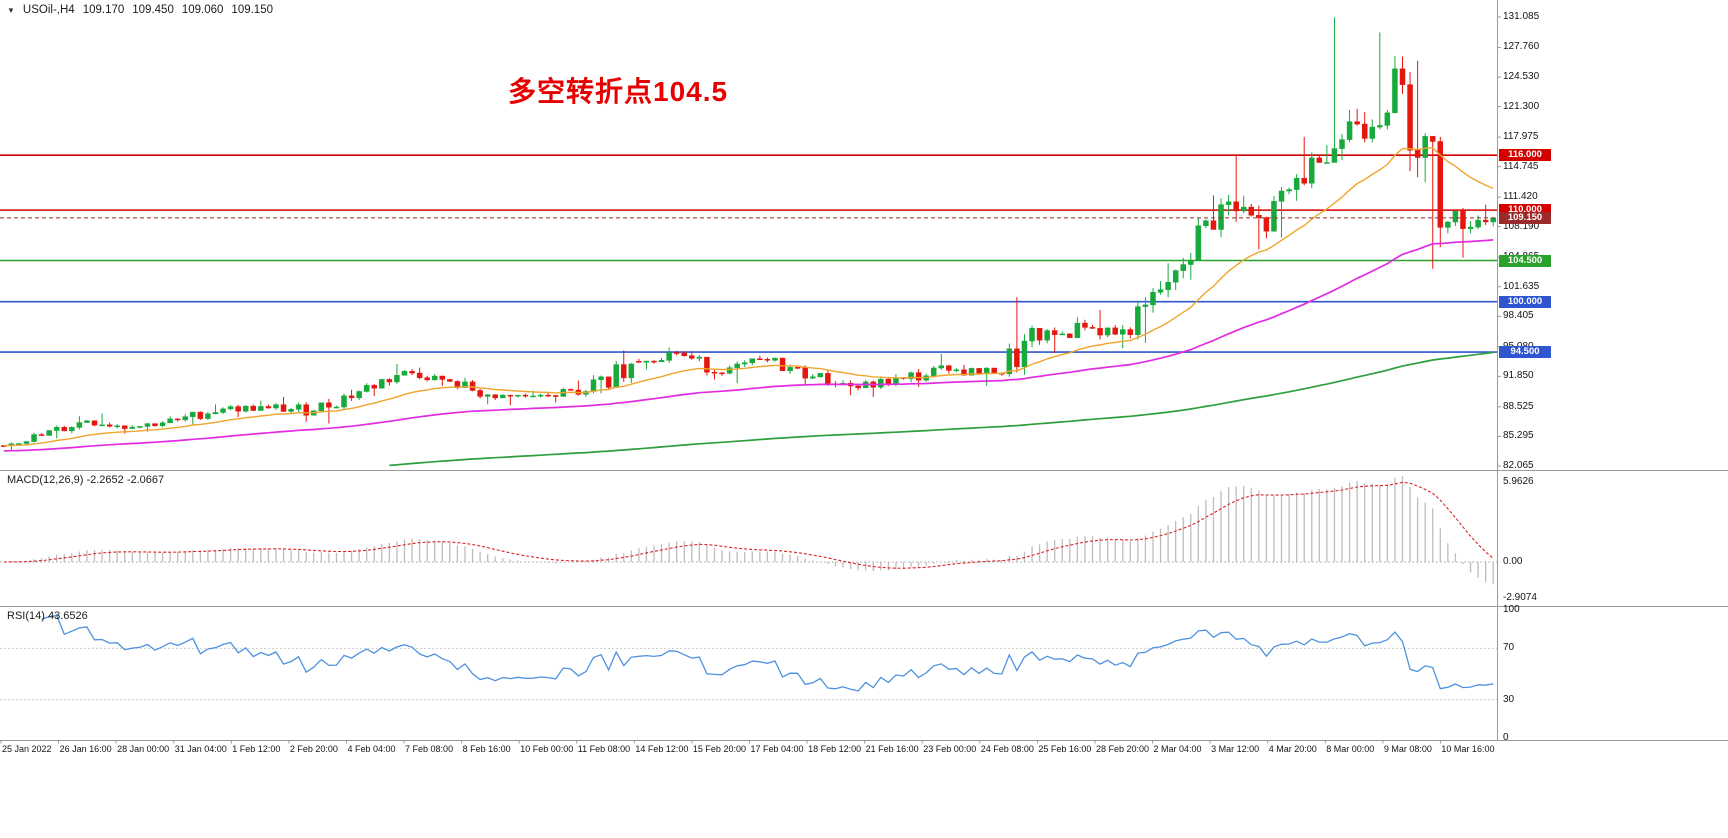  I want to click on expand-arrow-icon: ▼, so click(11, 10).